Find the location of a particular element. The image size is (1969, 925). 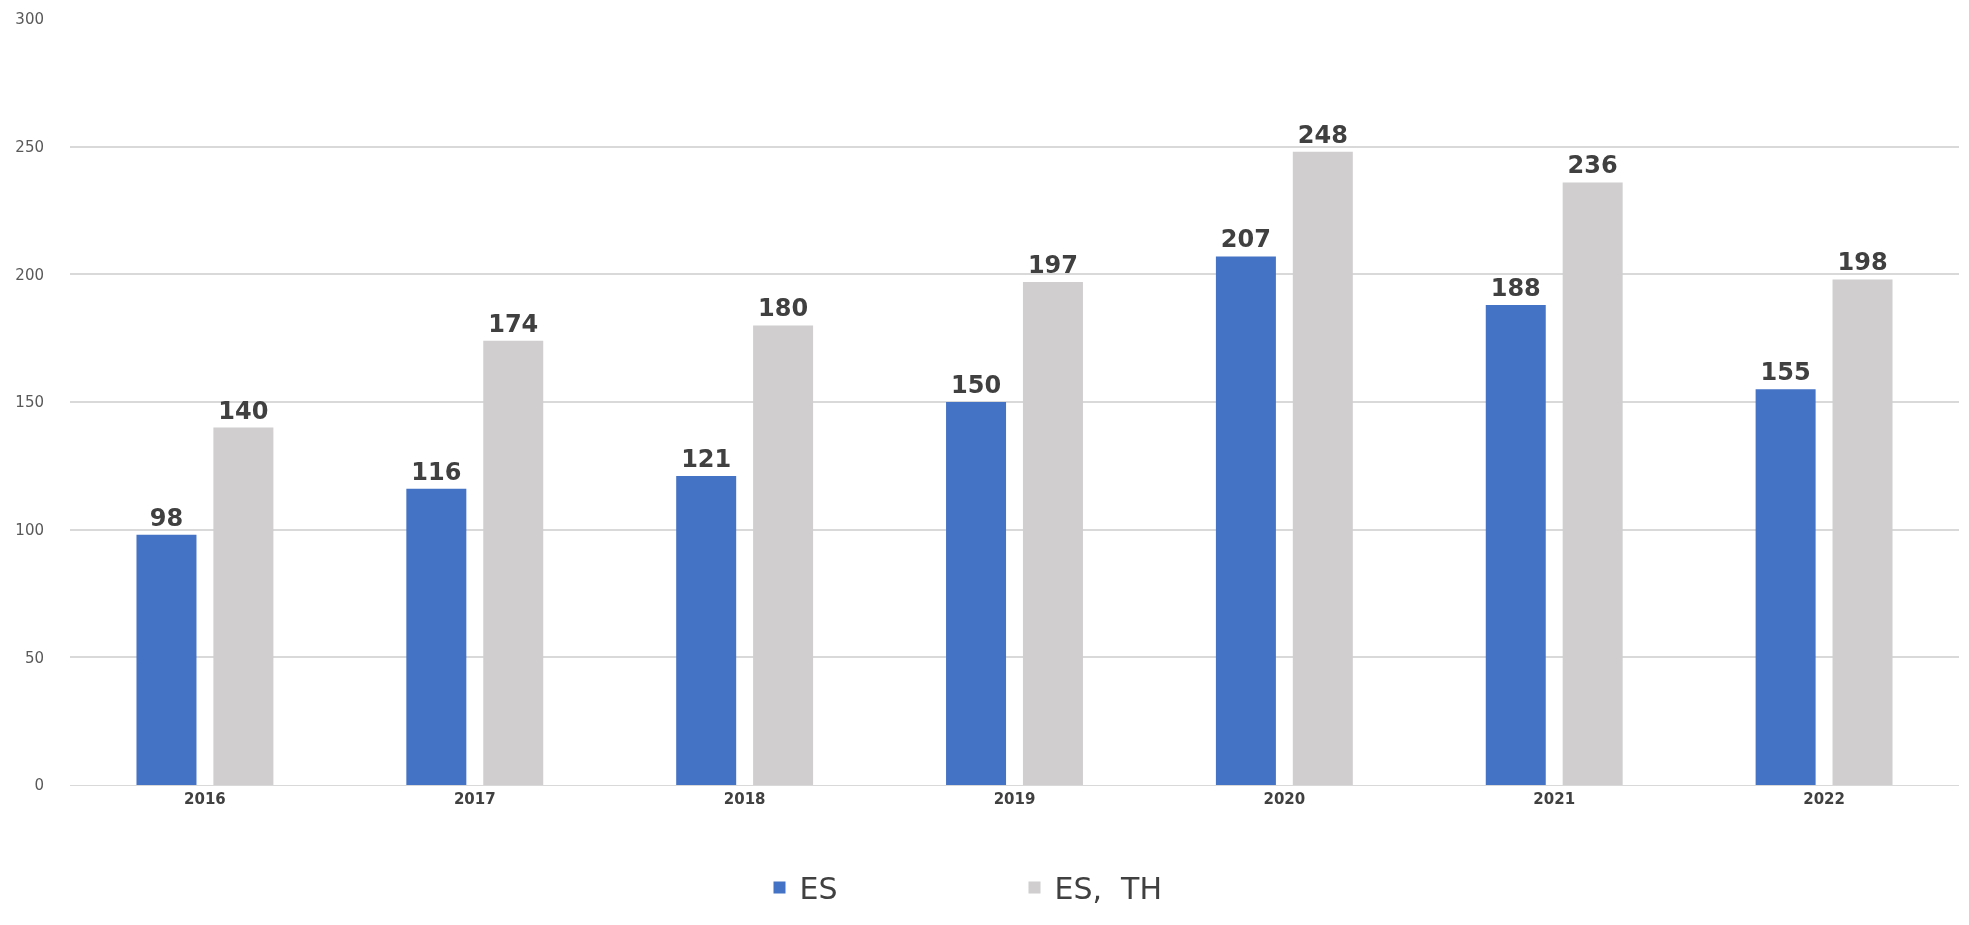

x-tick-label: 2017 is located at coordinates (474, 799).